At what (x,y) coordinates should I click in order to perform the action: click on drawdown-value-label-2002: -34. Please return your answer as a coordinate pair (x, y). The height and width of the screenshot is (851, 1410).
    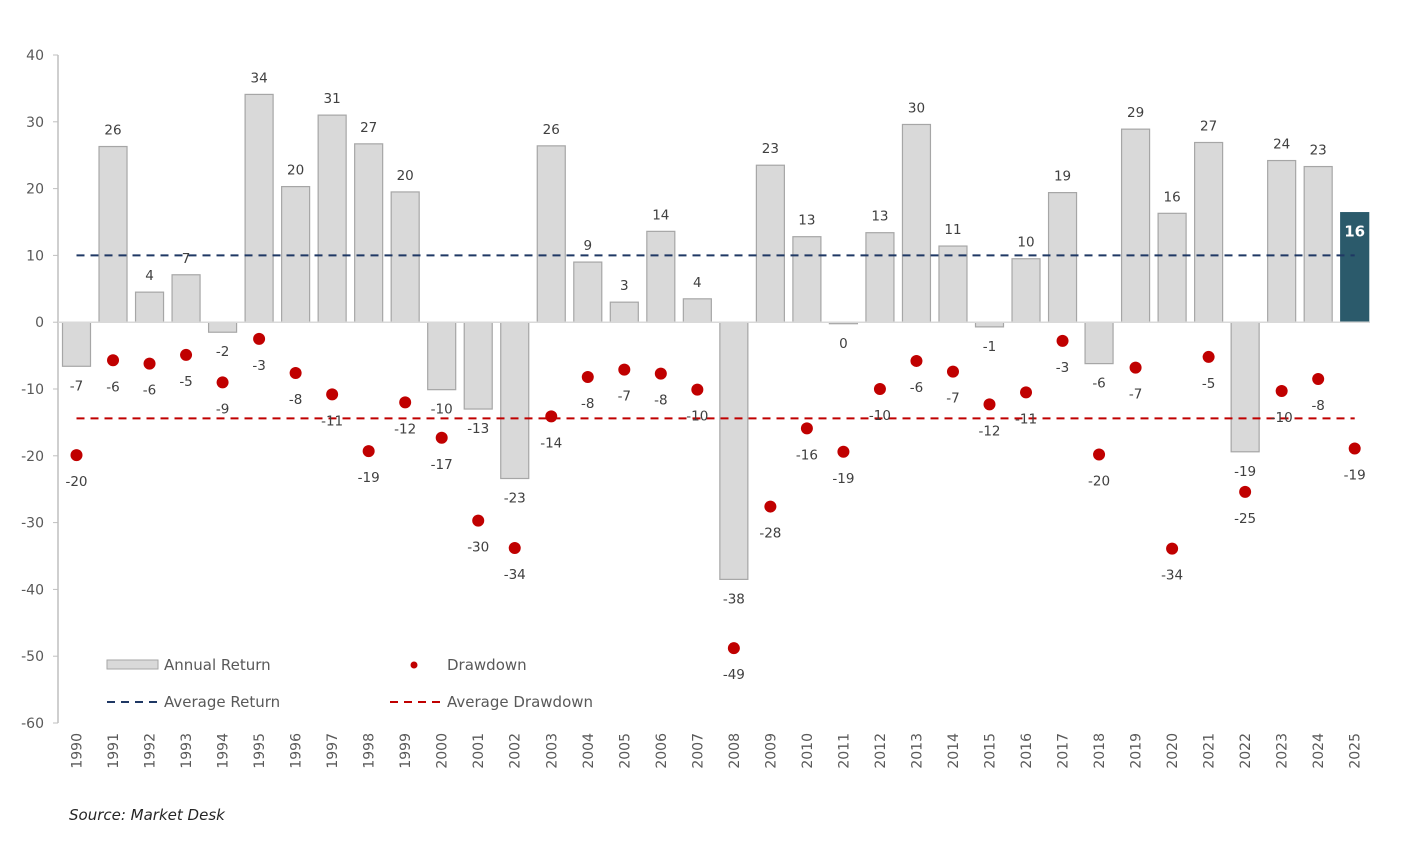
    Looking at the image, I should click on (515, 575).